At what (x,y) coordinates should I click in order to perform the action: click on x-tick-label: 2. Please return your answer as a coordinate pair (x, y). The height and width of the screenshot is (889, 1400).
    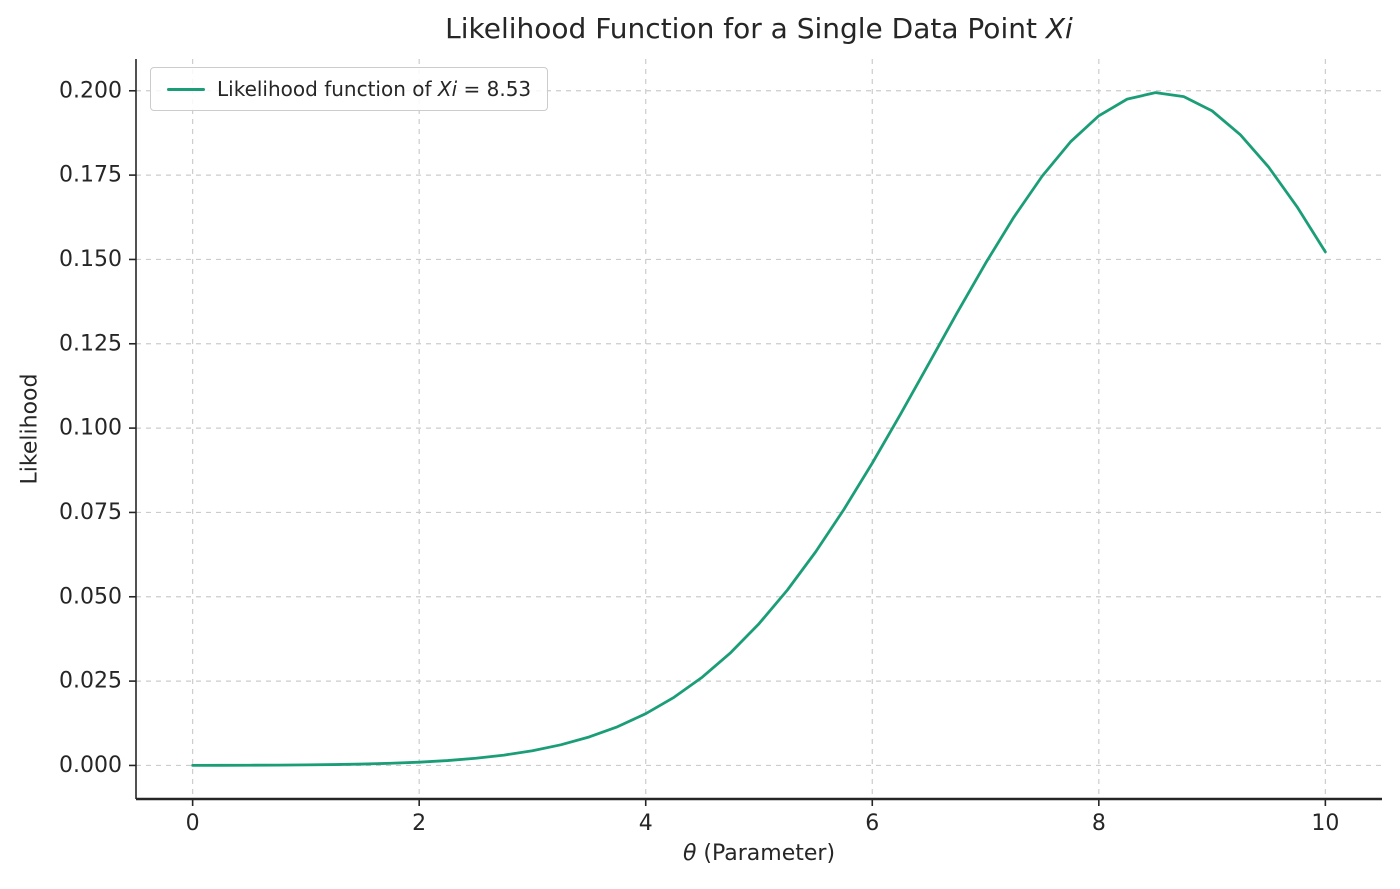
    Looking at the image, I should click on (419, 823).